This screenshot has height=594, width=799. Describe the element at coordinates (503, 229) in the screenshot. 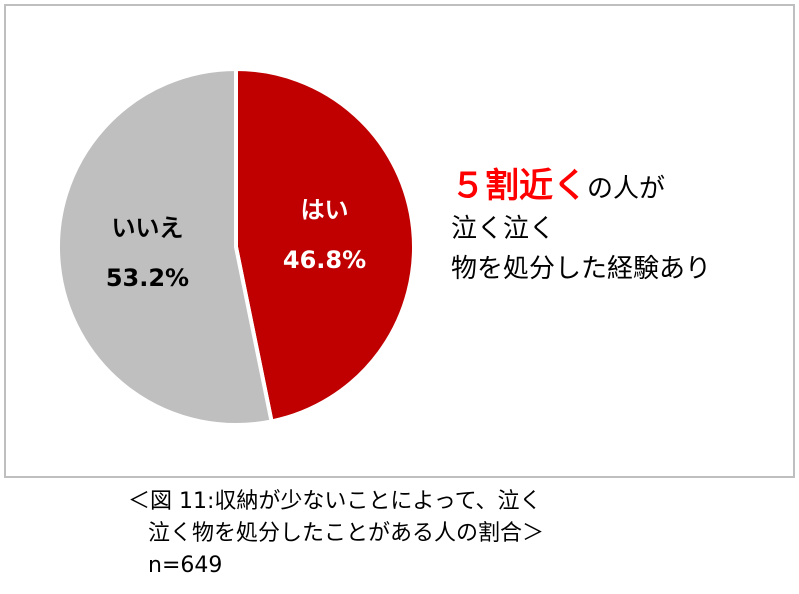

I see `callout-line-2: 泣く泣く` at that location.